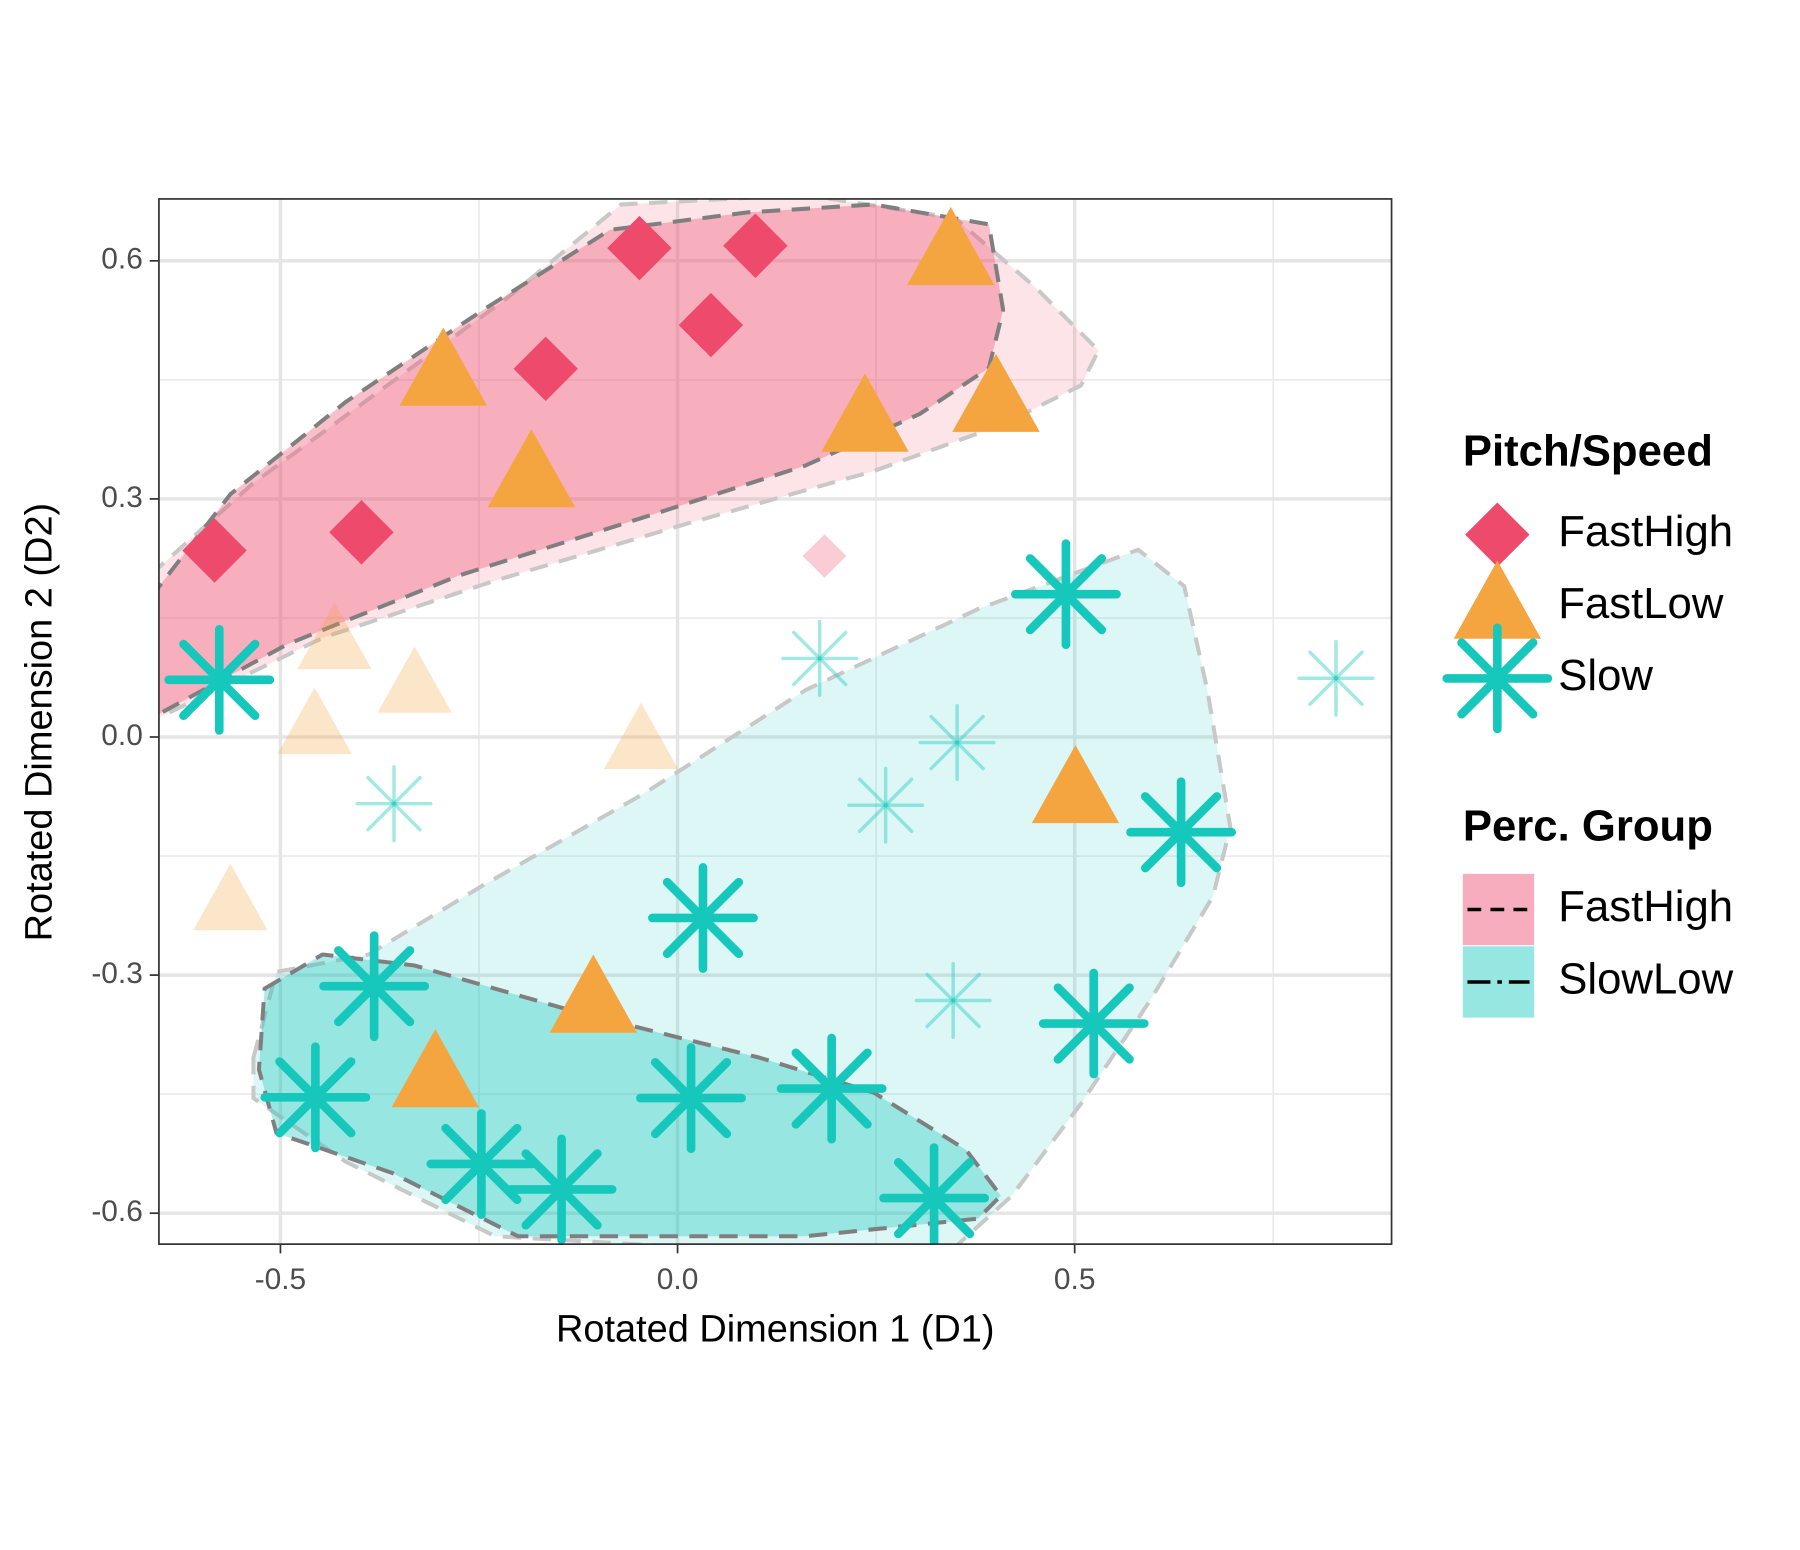  What do you see at coordinates (116, 973) in the screenshot?
I see `y-tick-label: -0.3` at bounding box center [116, 973].